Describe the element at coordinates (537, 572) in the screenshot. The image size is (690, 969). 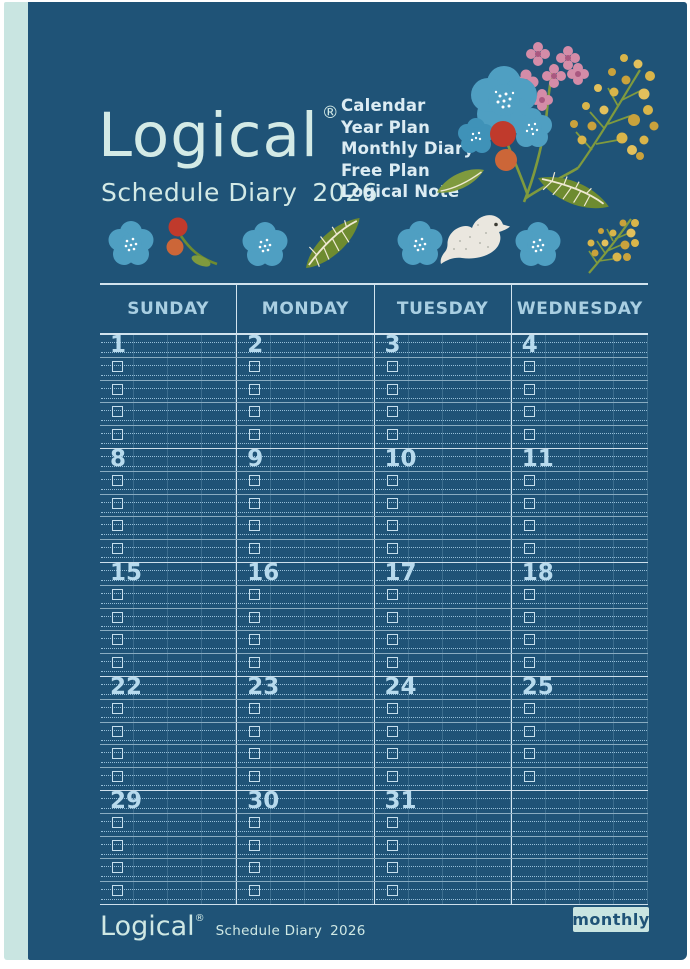
I see `date-number: 18` at that location.